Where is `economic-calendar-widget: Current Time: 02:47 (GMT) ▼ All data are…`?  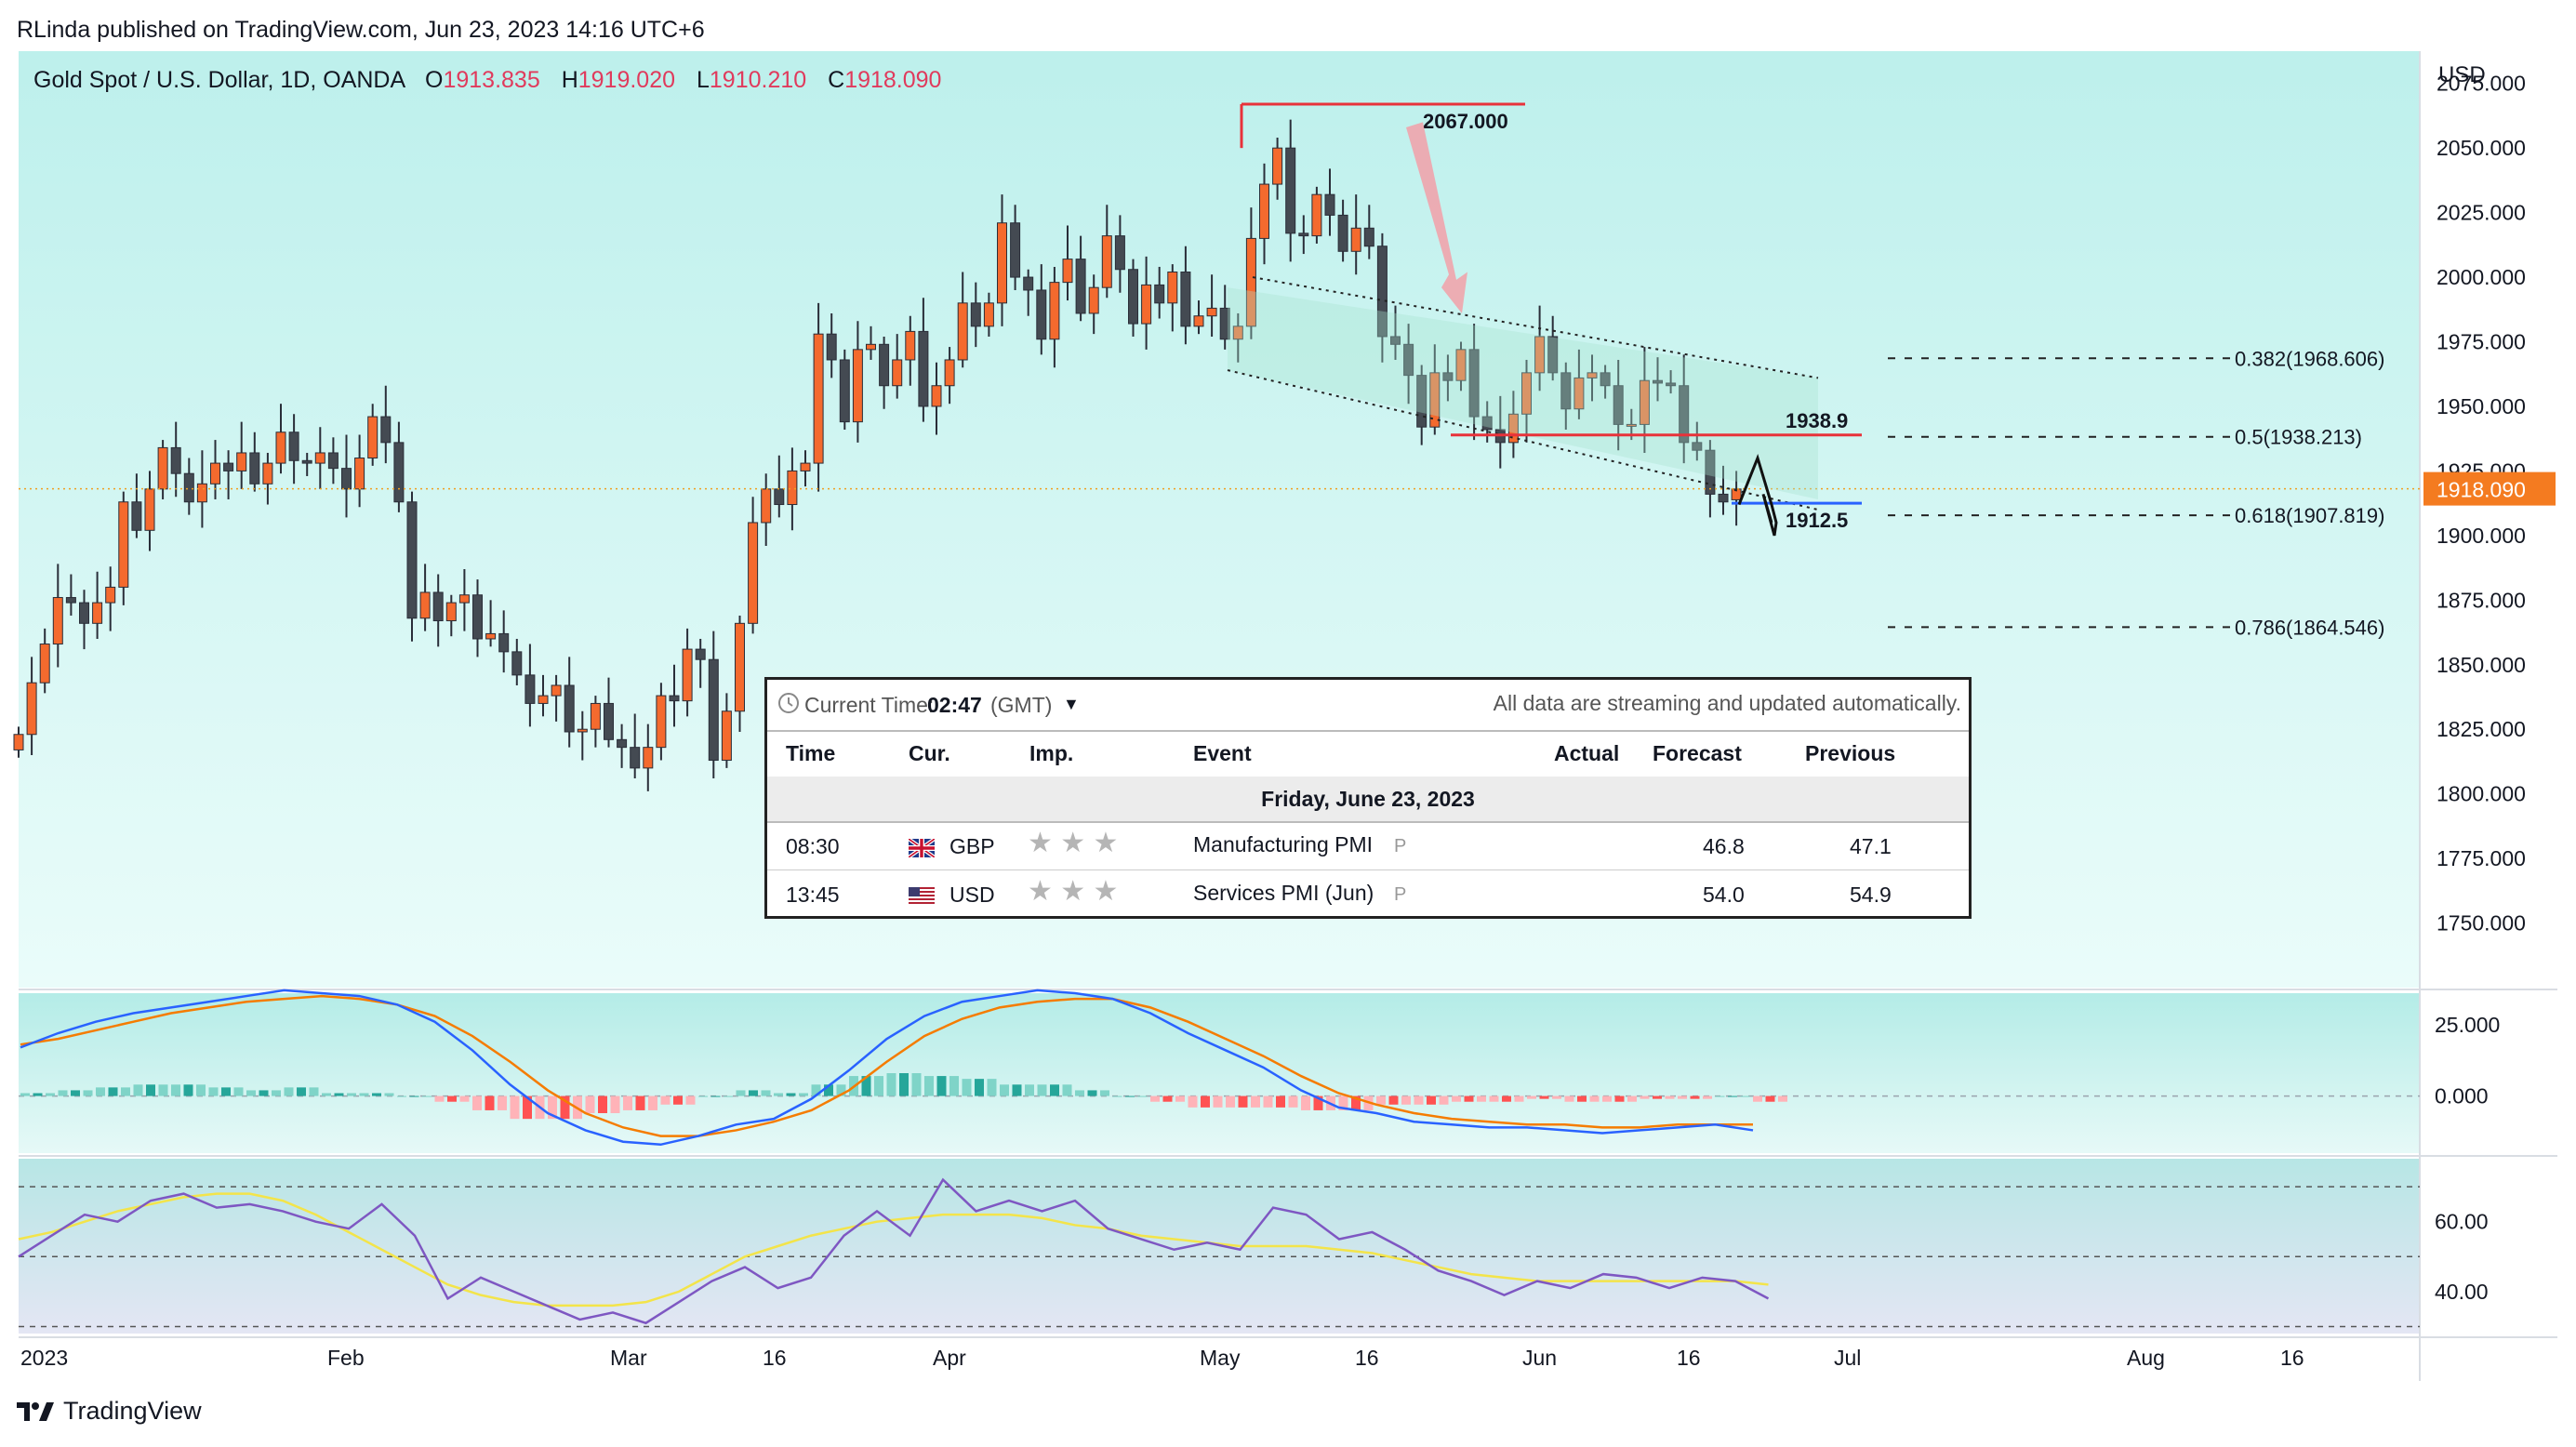
economic-calendar-widget: Current Time: 02:47 (GMT) ▼ All data are… is located at coordinates (1368, 798).